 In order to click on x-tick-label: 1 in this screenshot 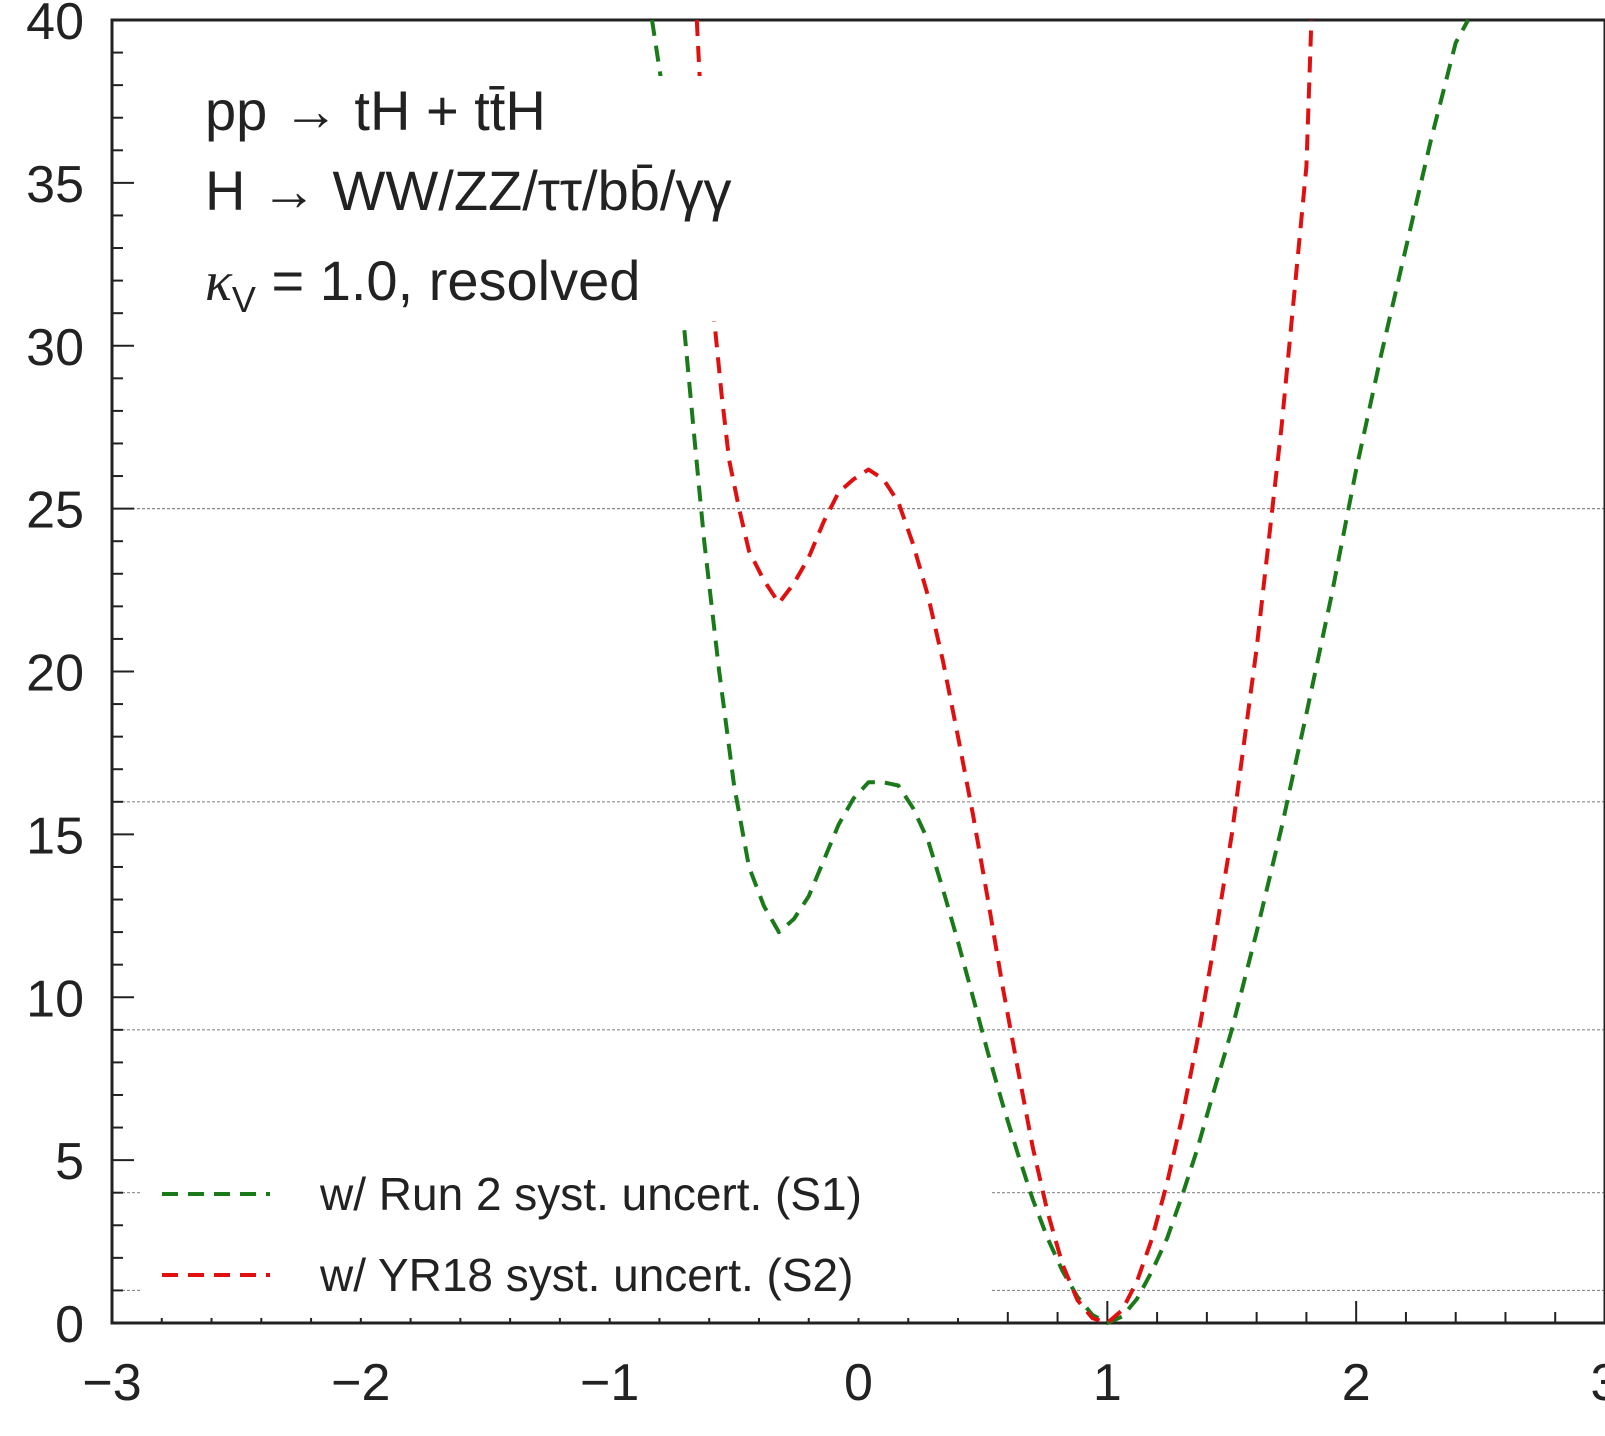, I will do `click(1107, 1383)`.